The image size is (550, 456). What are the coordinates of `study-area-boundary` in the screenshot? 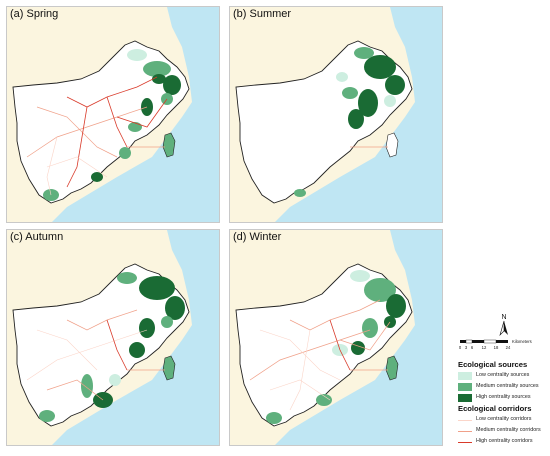 It's located at (324, 122).